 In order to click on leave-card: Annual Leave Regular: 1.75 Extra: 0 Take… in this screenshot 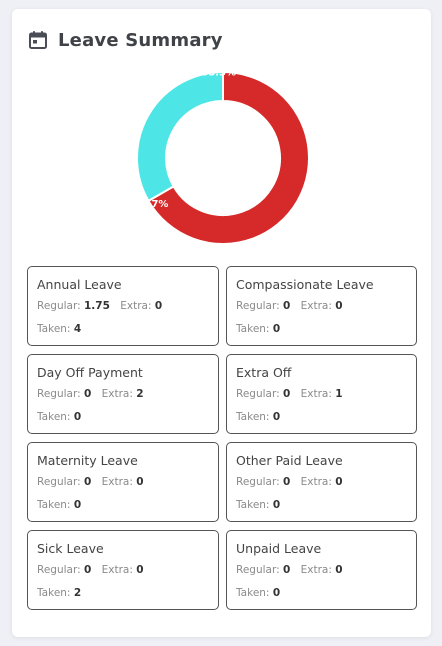, I will do `click(123, 306)`.